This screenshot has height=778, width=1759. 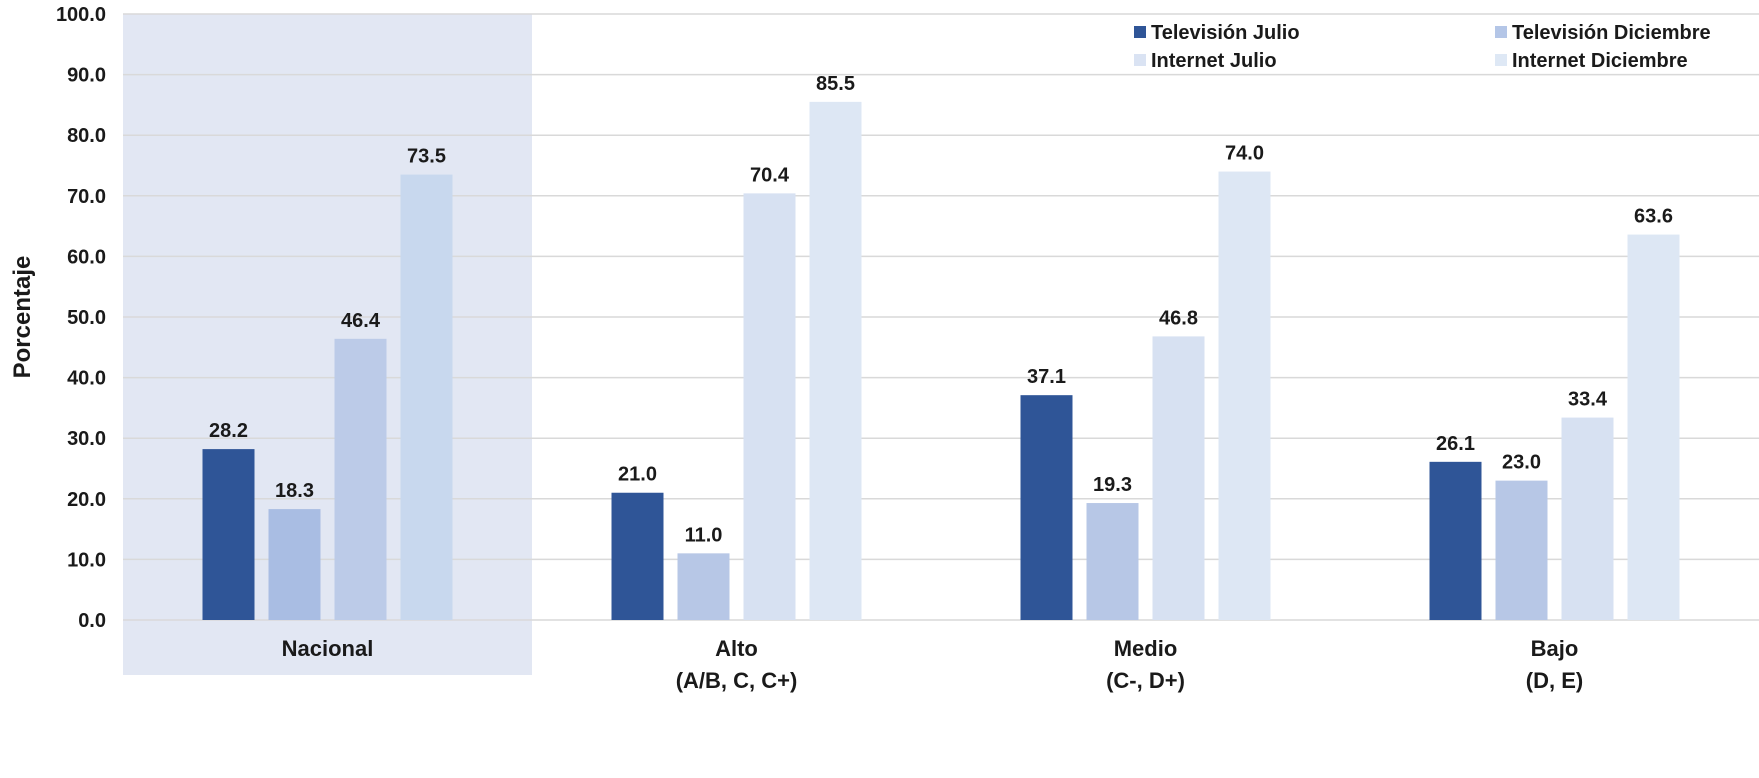 What do you see at coordinates (1225, 33) in the screenshot?
I see `legend-label: Televisión Julio` at bounding box center [1225, 33].